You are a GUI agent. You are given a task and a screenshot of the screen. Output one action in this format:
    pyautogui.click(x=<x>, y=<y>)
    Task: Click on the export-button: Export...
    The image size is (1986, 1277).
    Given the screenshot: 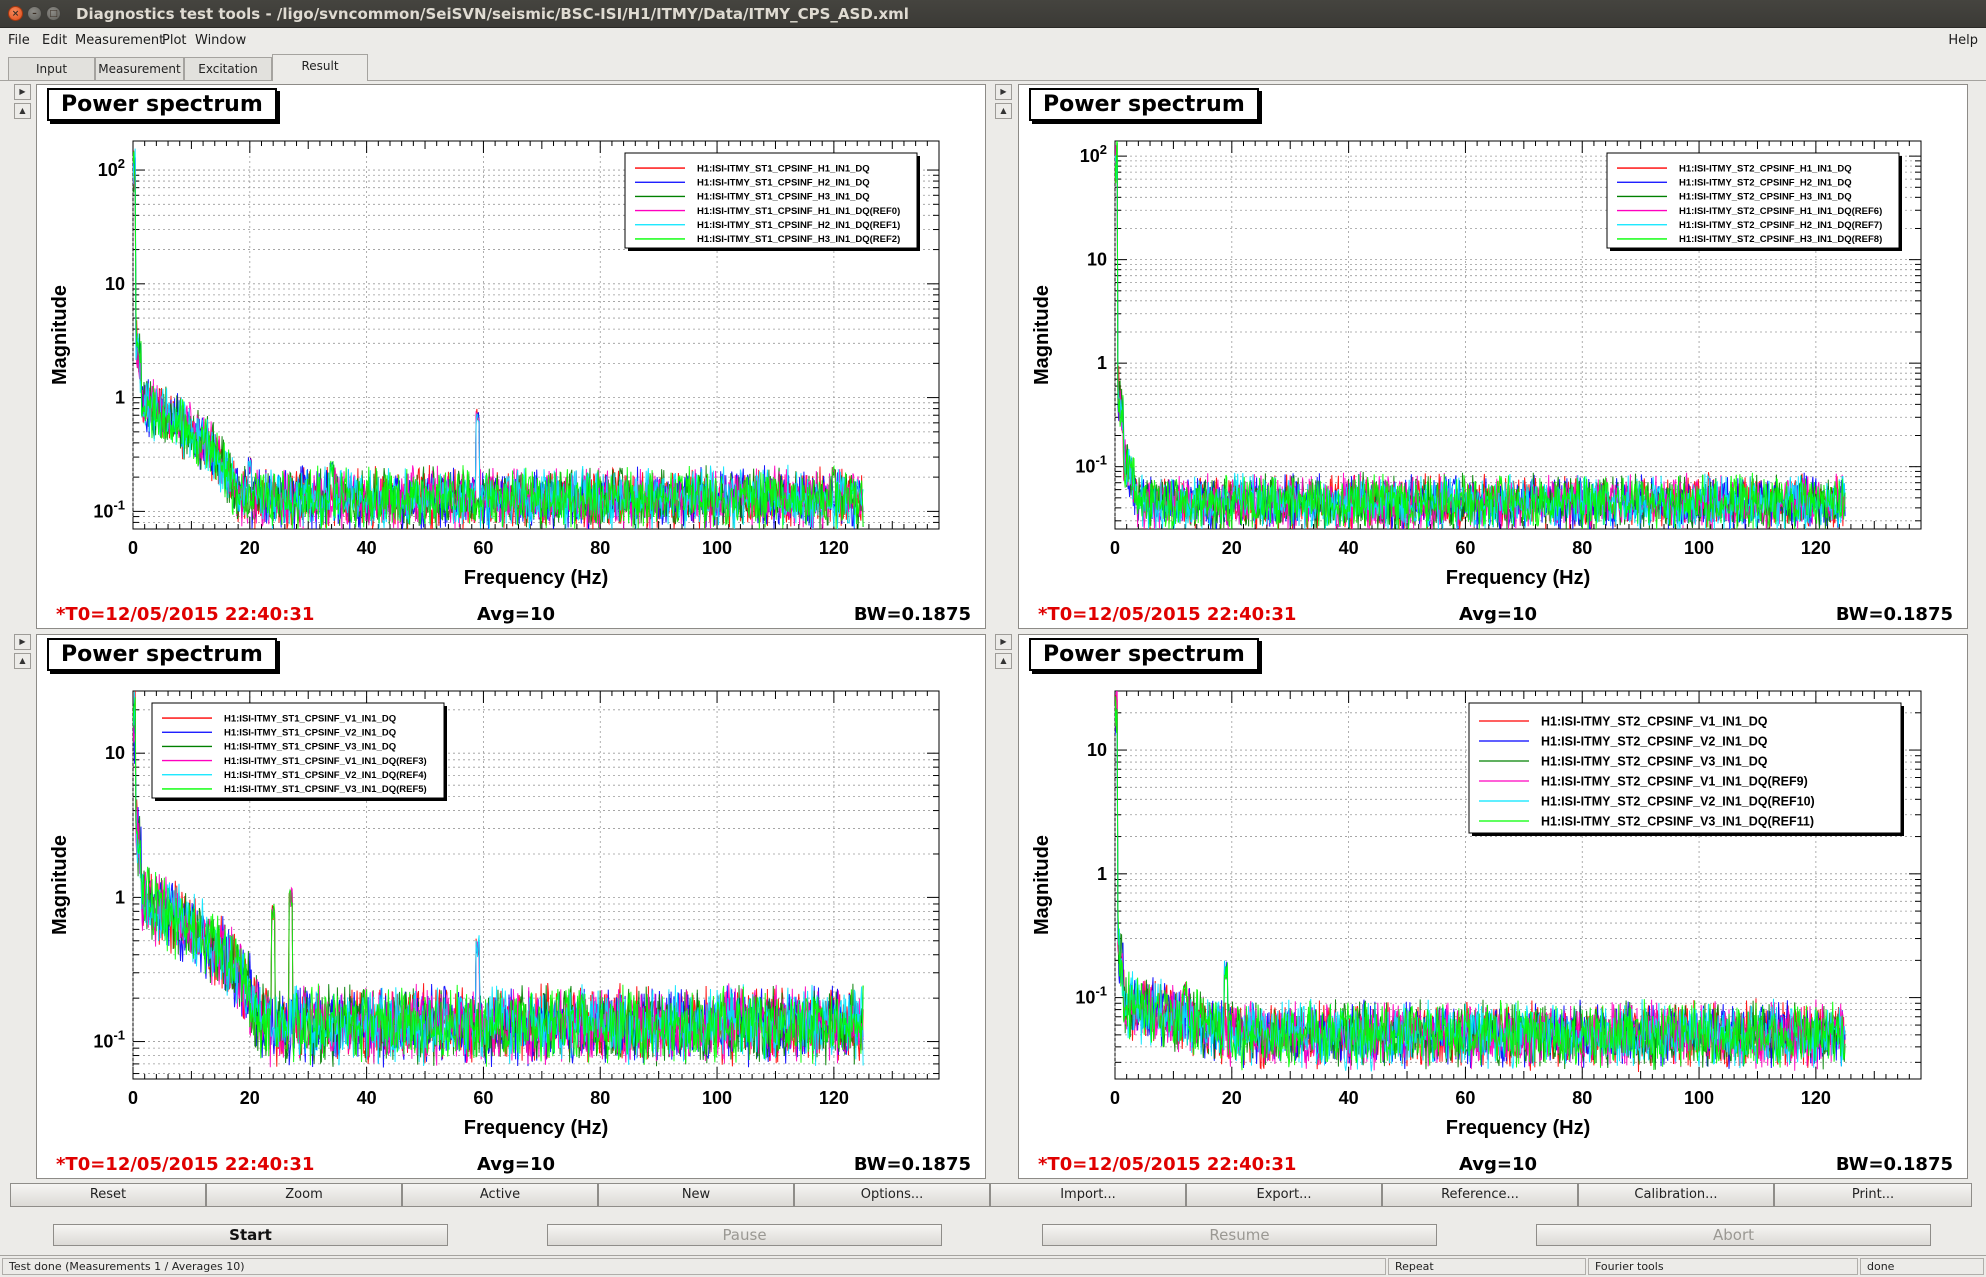 What is the action you would take?
    pyautogui.click(x=1284, y=1195)
    